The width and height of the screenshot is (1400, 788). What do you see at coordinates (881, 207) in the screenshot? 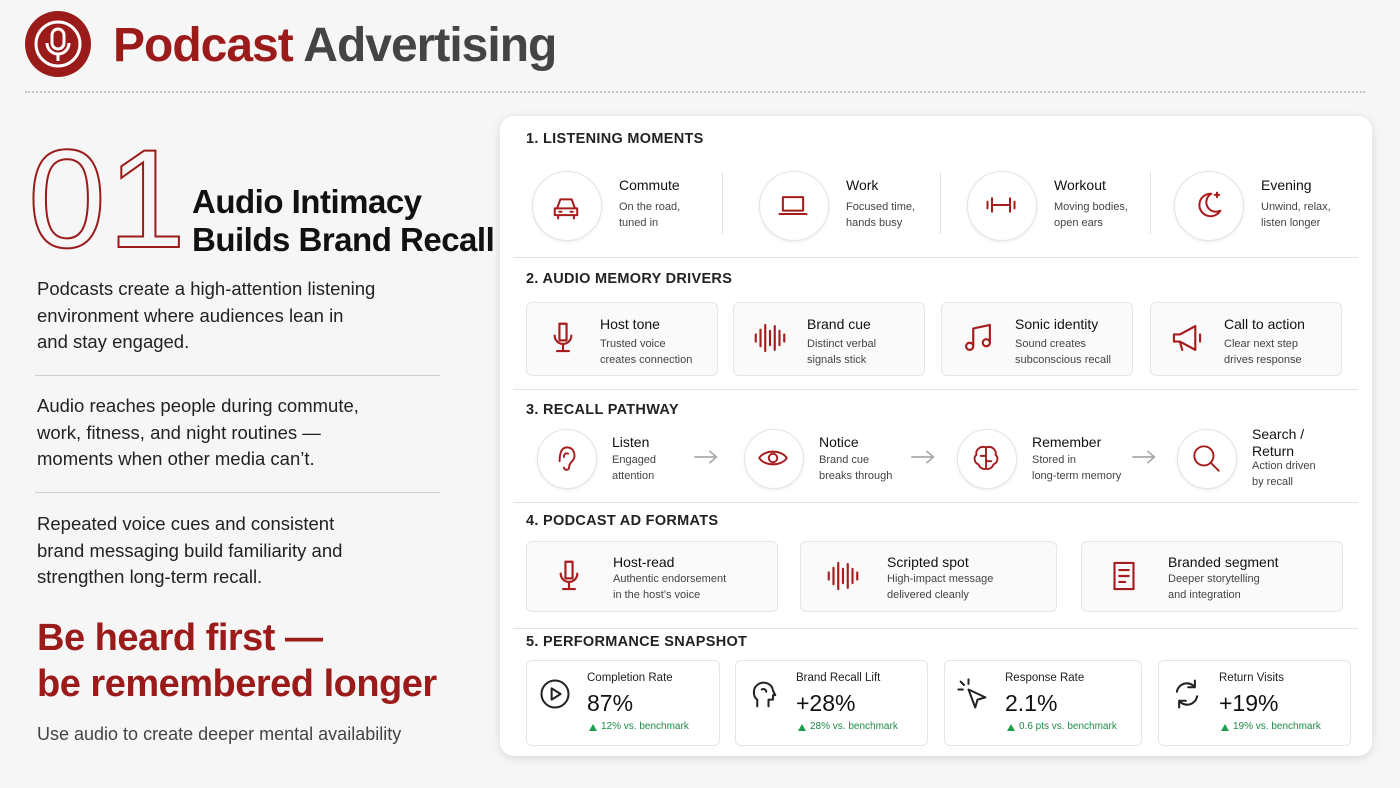
I see `desc-line: Focused time,` at bounding box center [881, 207].